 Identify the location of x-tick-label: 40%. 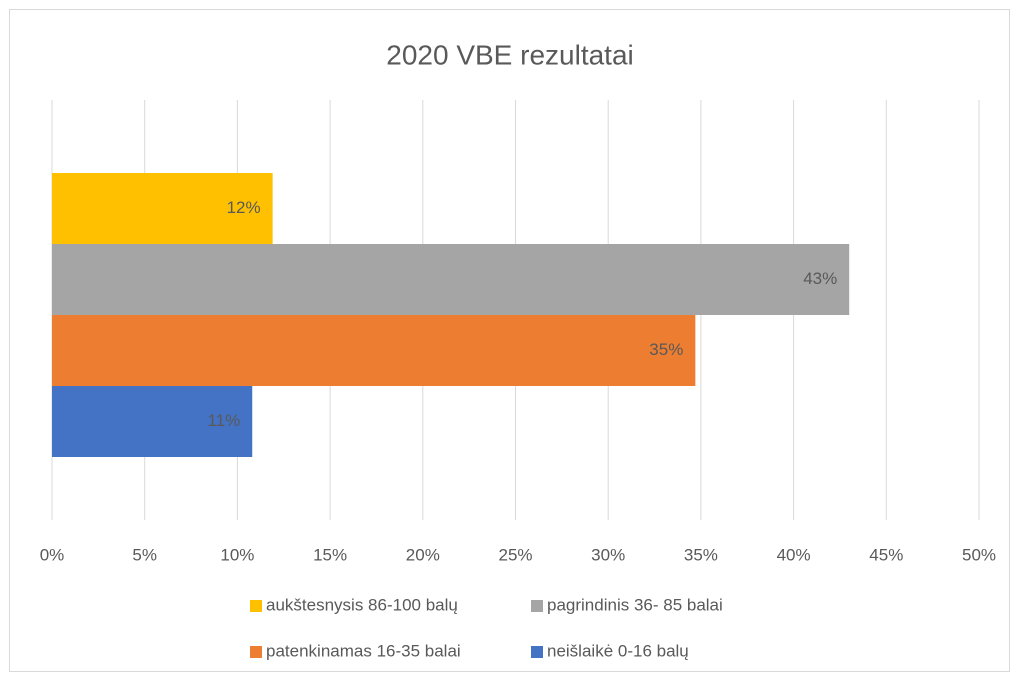
(794, 554).